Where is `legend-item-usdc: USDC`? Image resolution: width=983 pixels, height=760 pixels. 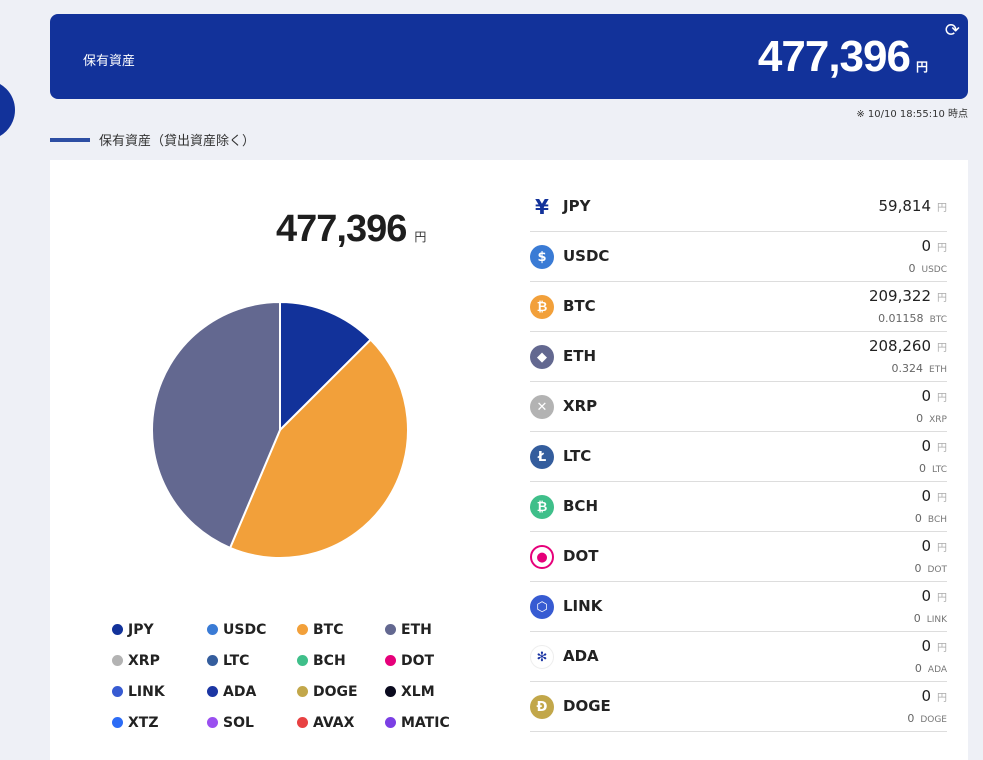 legend-item-usdc: USDC is located at coordinates (252, 629).